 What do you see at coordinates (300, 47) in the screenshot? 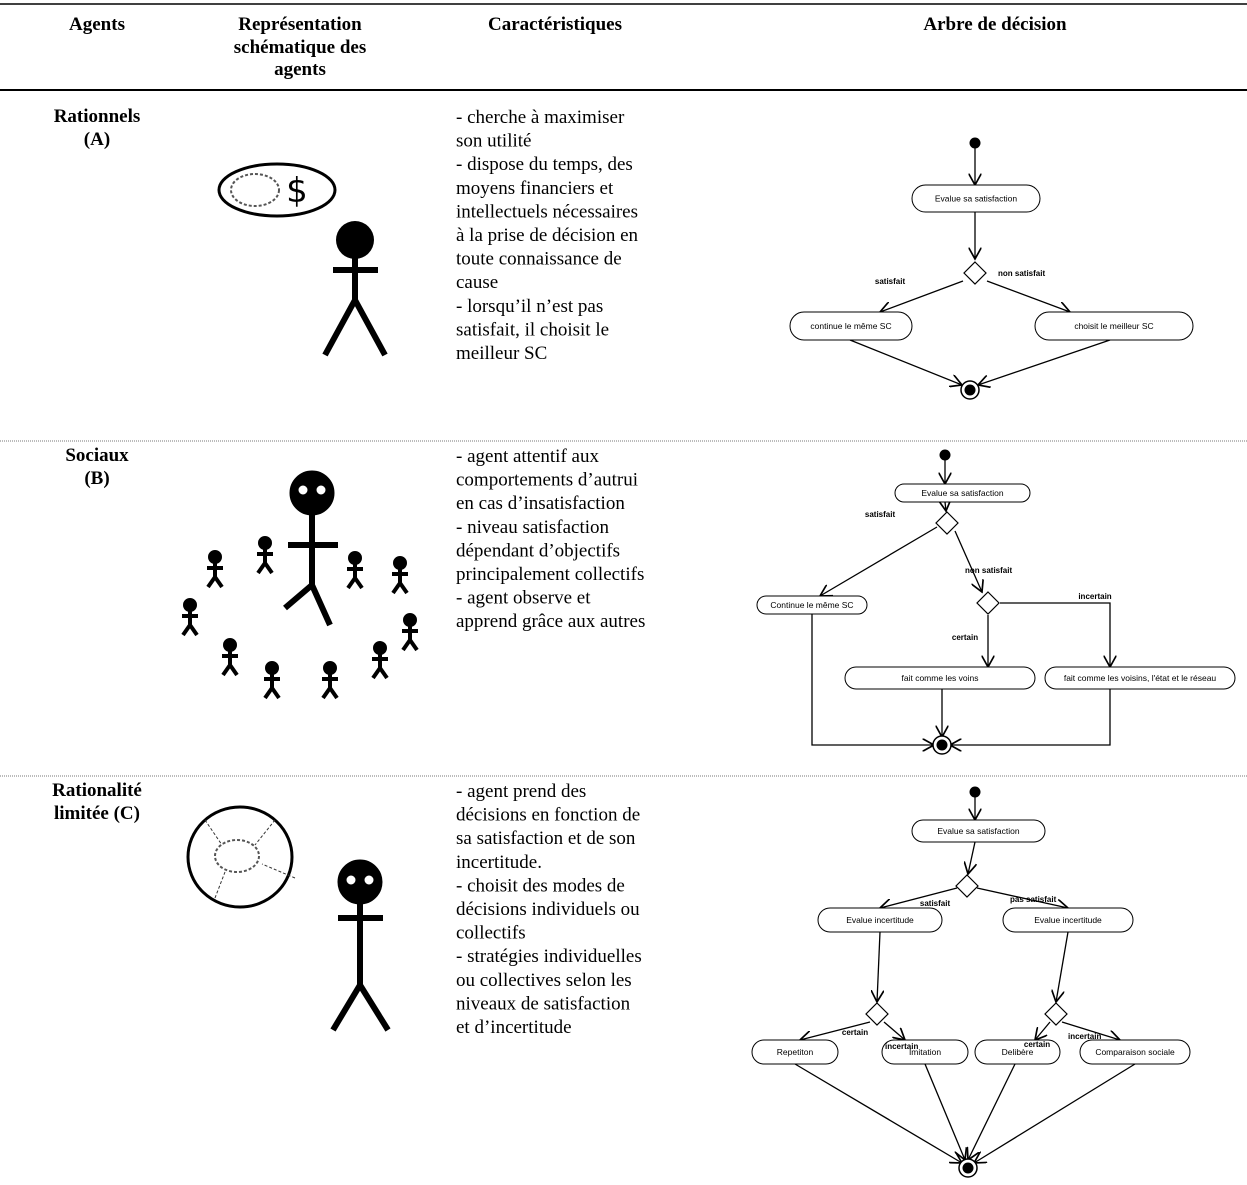
I see `header-cell: schématique des` at bounding box center [300, 47].